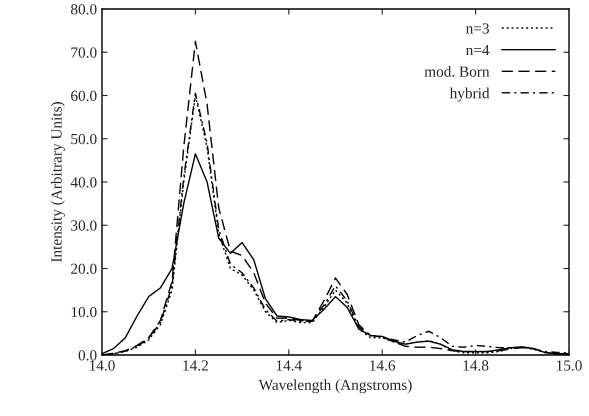 Image resolution: width=589 pixels, height=416 pixels. I want to click on x-tick-label: 14.8, so click(476, 365).